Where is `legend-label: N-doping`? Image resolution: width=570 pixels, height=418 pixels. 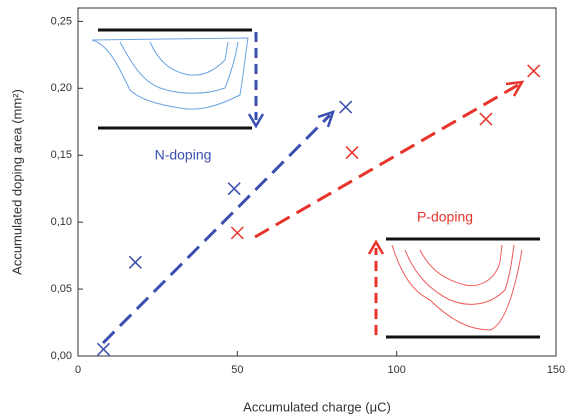 legend-label: N-doping is located at coordinates (183, 155).